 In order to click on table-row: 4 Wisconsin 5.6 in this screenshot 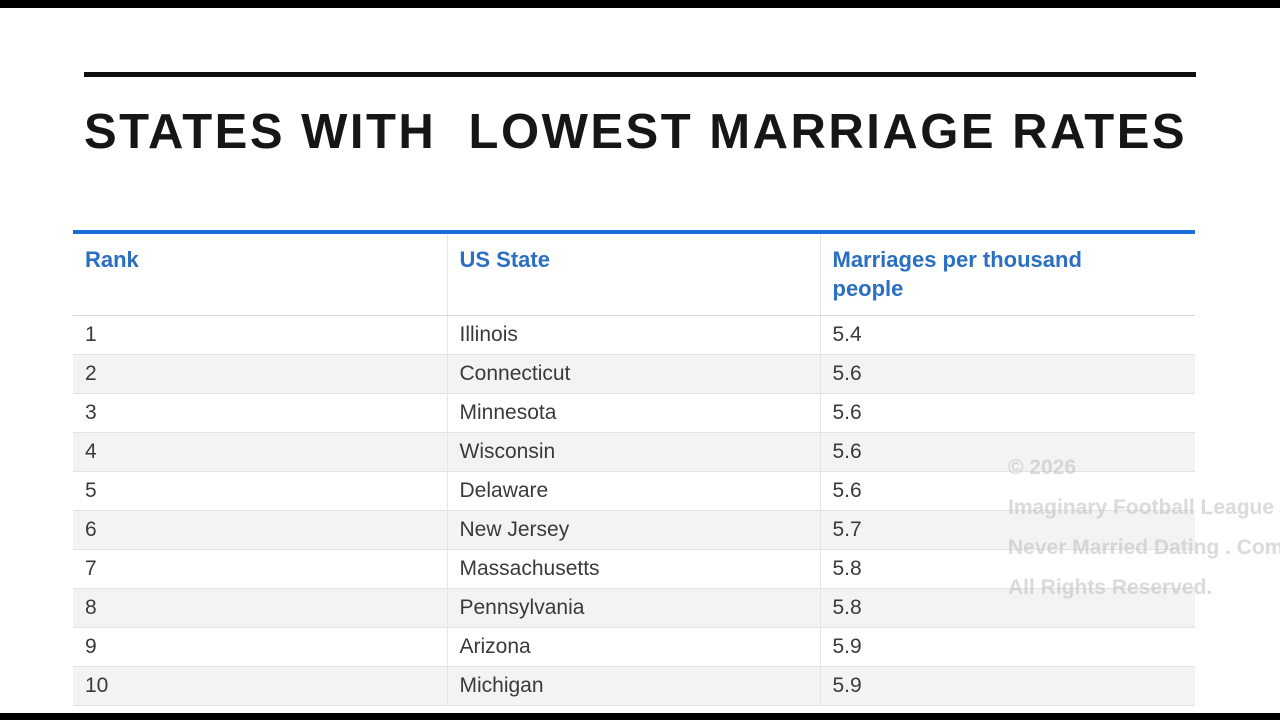, I will do `click(634, 452)`.